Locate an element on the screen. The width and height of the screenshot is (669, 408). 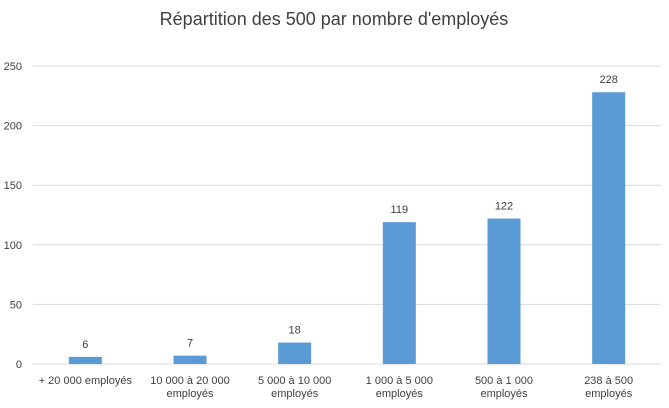
y-tick-label: 150 is located at coordinates (13, 186).